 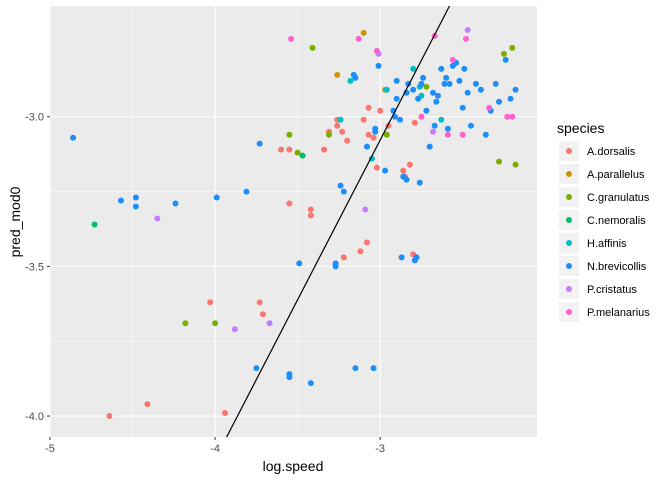 I want to click on legend-label-a-dorsalis: A.dorsalis, so click(x=611, y=152).